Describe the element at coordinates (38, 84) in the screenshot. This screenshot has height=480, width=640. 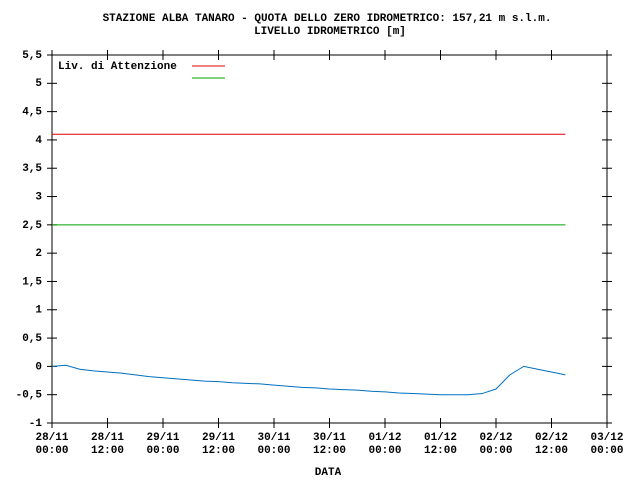
I see `y-tick-label: 5` at that location.